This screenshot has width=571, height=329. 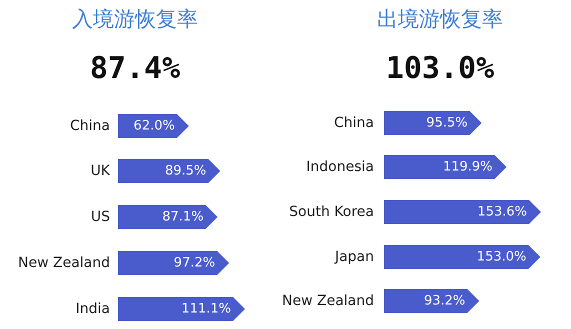 I want to click on data-label: 95.5%, so click(x=447, y=123).